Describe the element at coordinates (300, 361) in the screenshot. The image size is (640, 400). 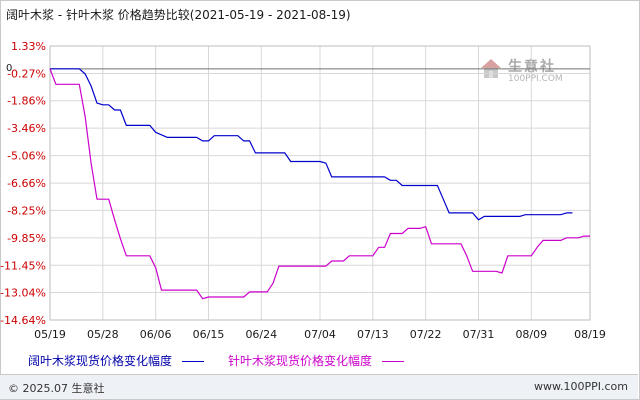
I see `legend-label-series2: 针叶木浆现货价格变化幅度` at that location.